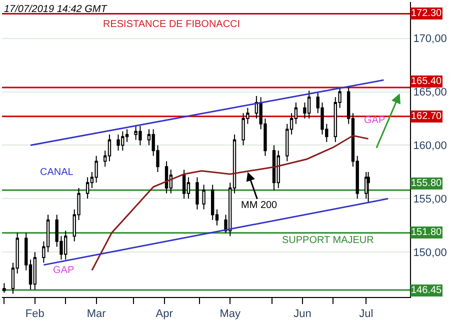 The height and width of the screenshot is (322, 460). I want to click on y-tick-label: 160,00, so click(430, 146).